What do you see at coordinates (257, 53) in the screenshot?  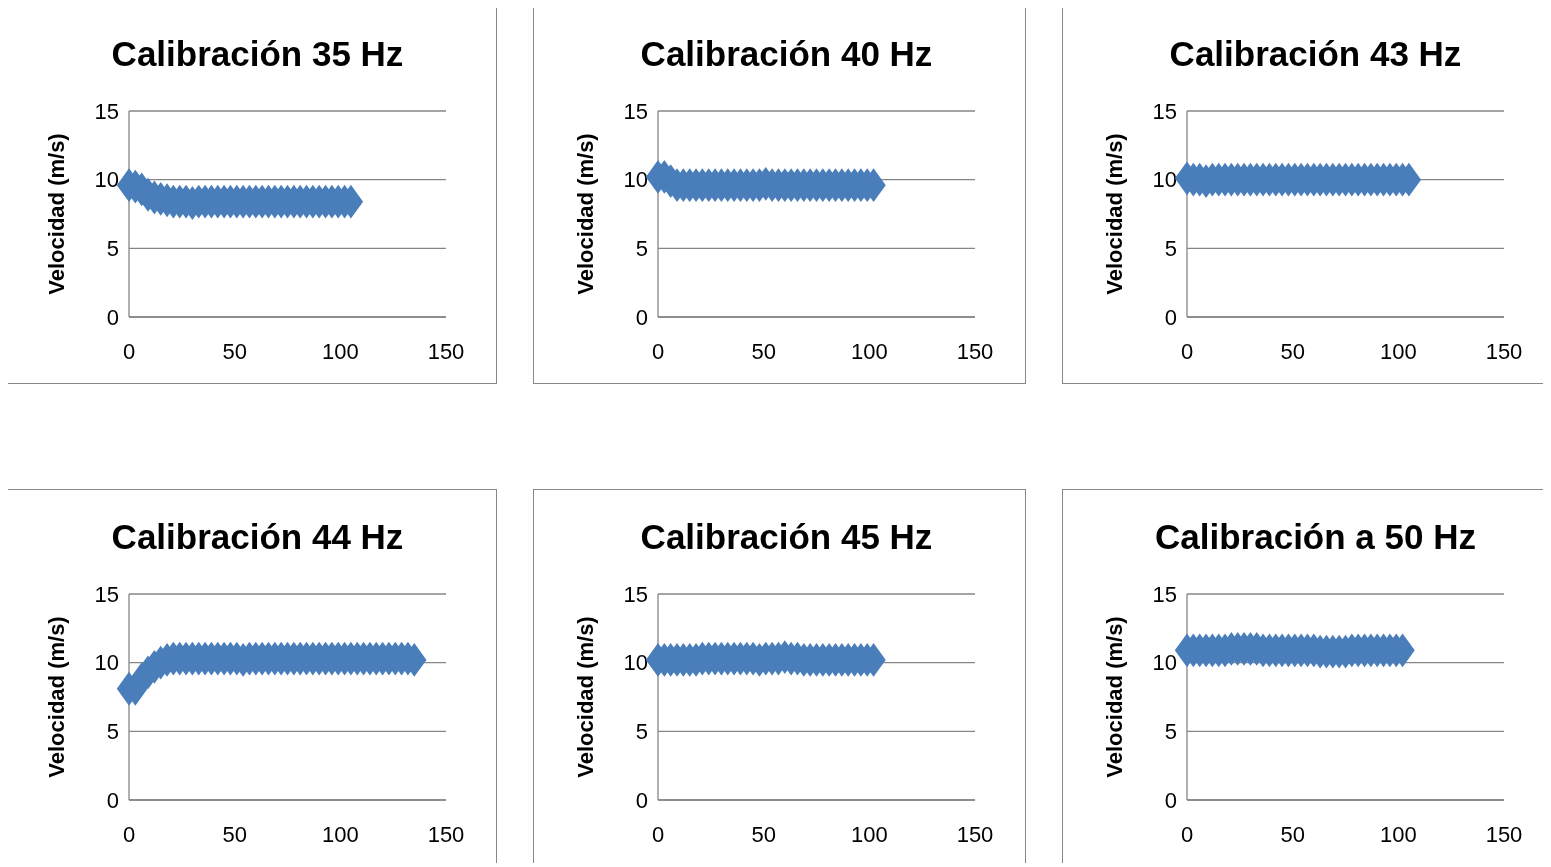 I see `chart-title: Calibración 35 Hz` at bounding box center [257, 53].